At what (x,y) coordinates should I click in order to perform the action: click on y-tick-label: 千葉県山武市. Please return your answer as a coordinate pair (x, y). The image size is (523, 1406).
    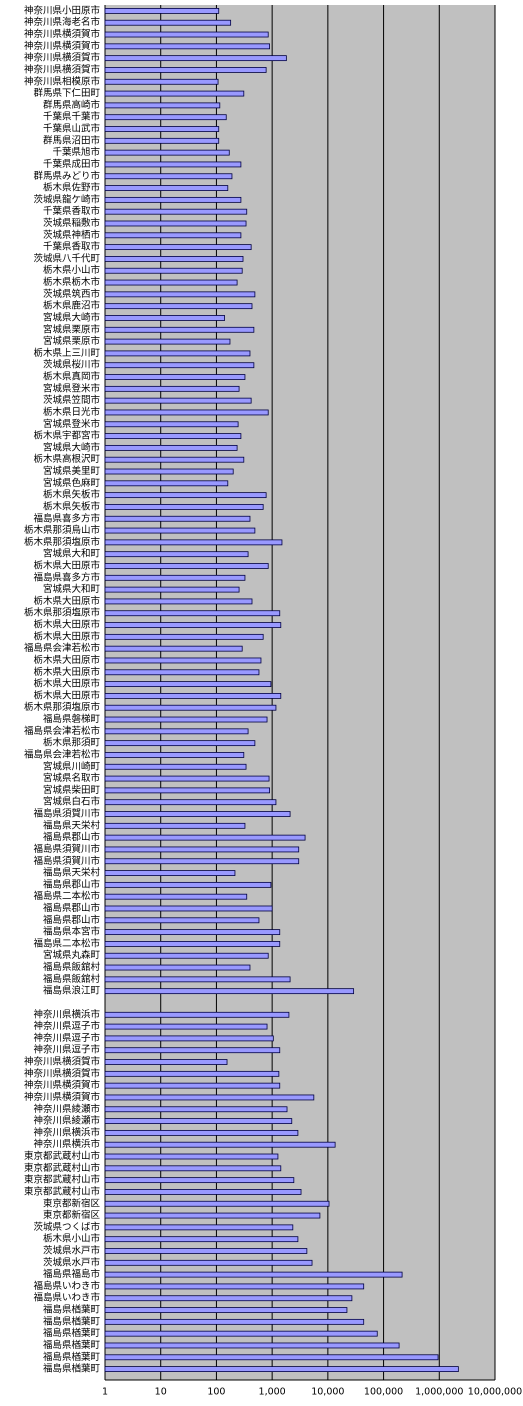
    Looking at the image, I should click on (72, 129).